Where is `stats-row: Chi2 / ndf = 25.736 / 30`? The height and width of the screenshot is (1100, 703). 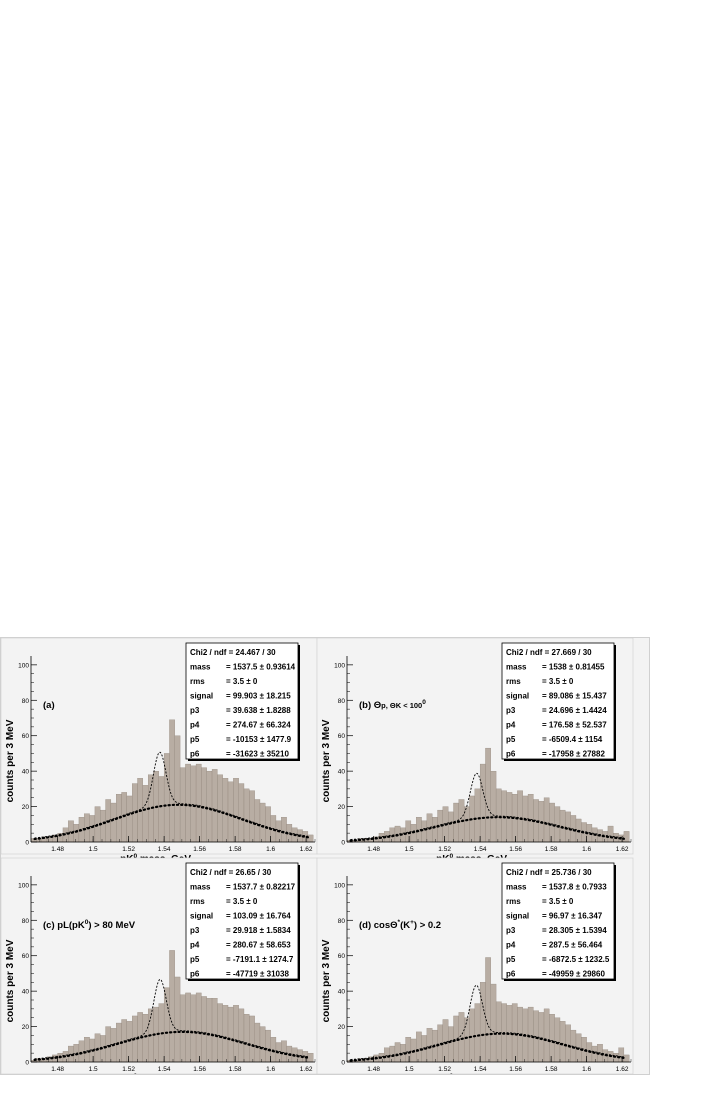
stats-row: Chi2 / ndf = 25.736 / 30 is located at coordinates (549, 872).